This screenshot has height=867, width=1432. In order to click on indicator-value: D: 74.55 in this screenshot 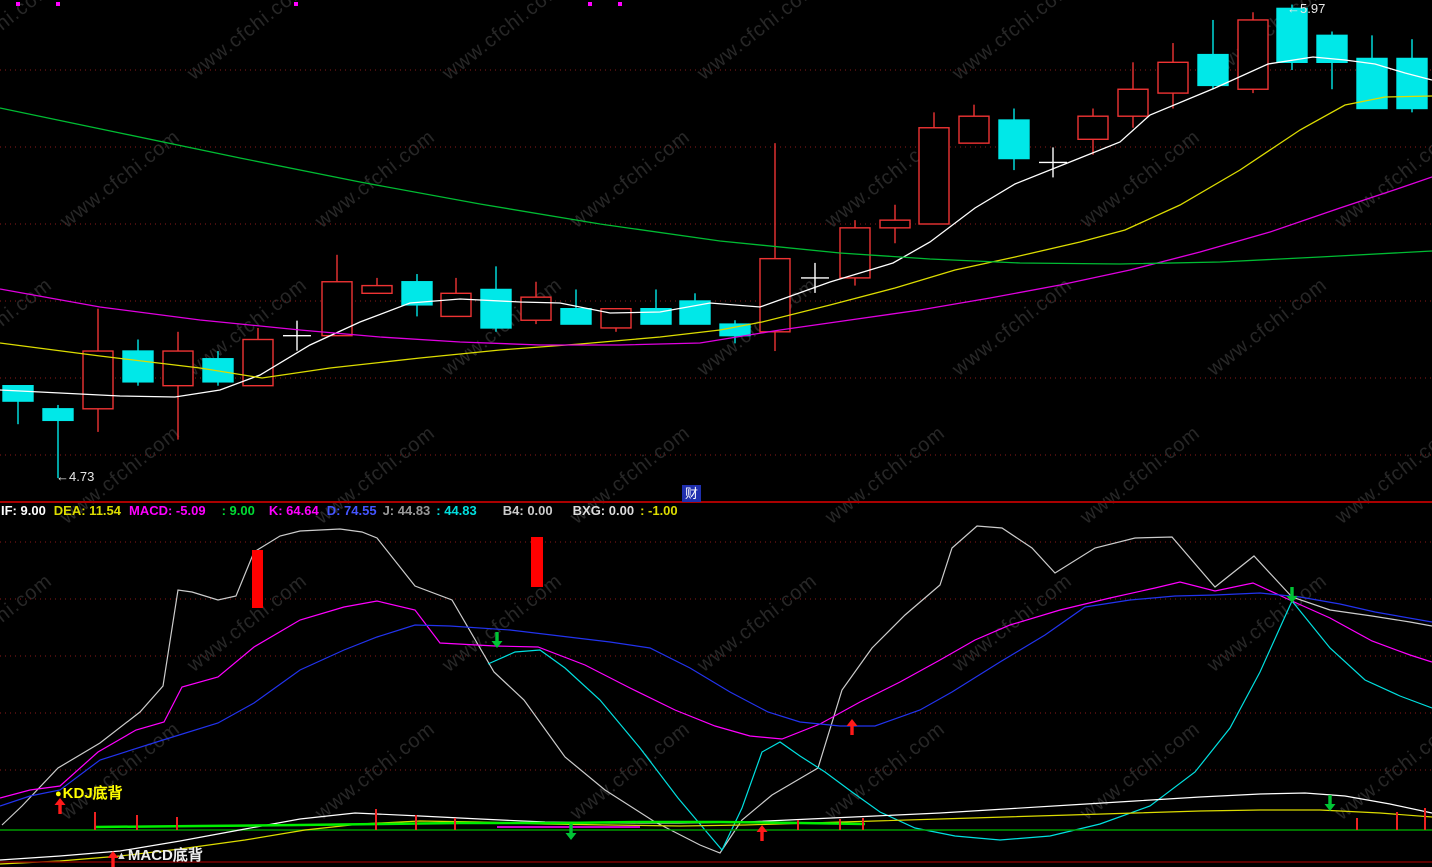, I will do `click(351, 510)`.